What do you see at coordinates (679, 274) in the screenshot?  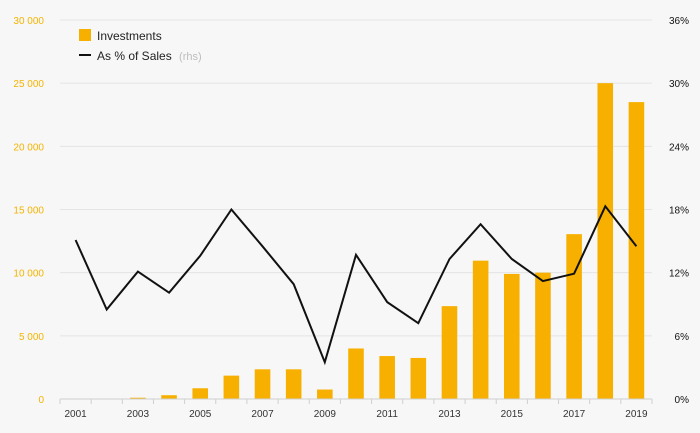 I see `right-axis-tick-label: 12%` at bounding box center [679, 274].